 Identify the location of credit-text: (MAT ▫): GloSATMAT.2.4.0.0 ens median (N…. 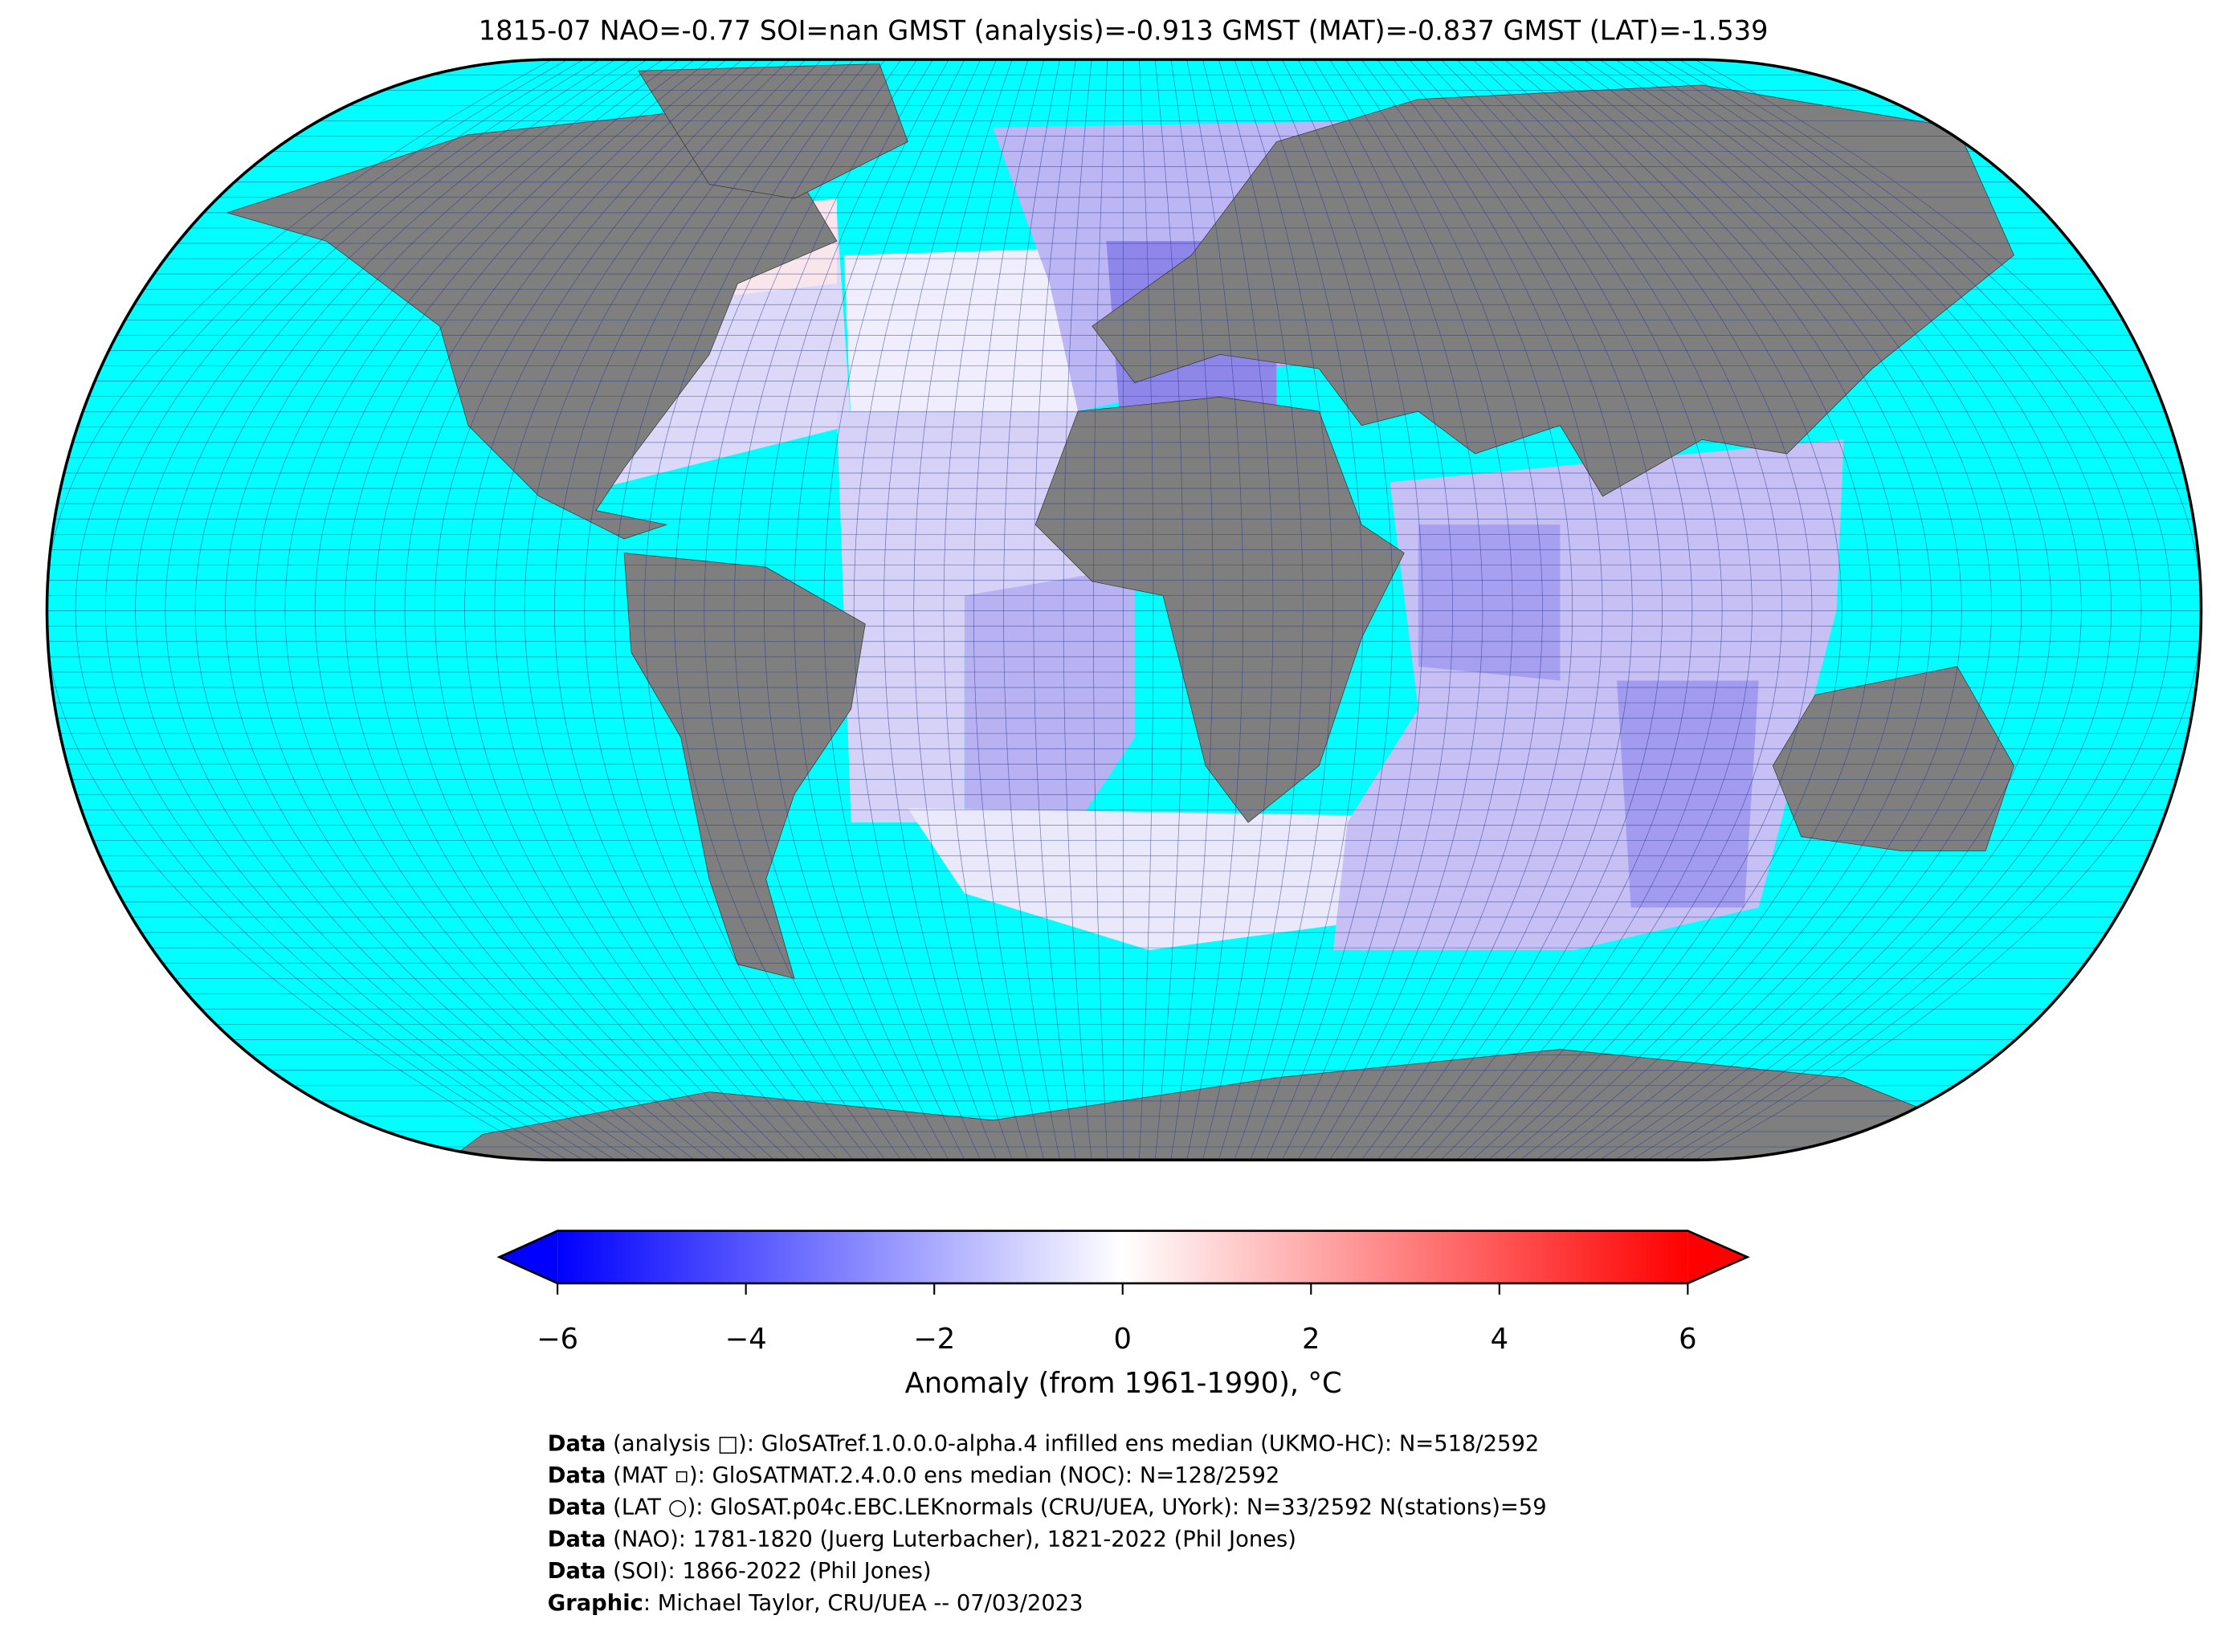
(943, 1475).